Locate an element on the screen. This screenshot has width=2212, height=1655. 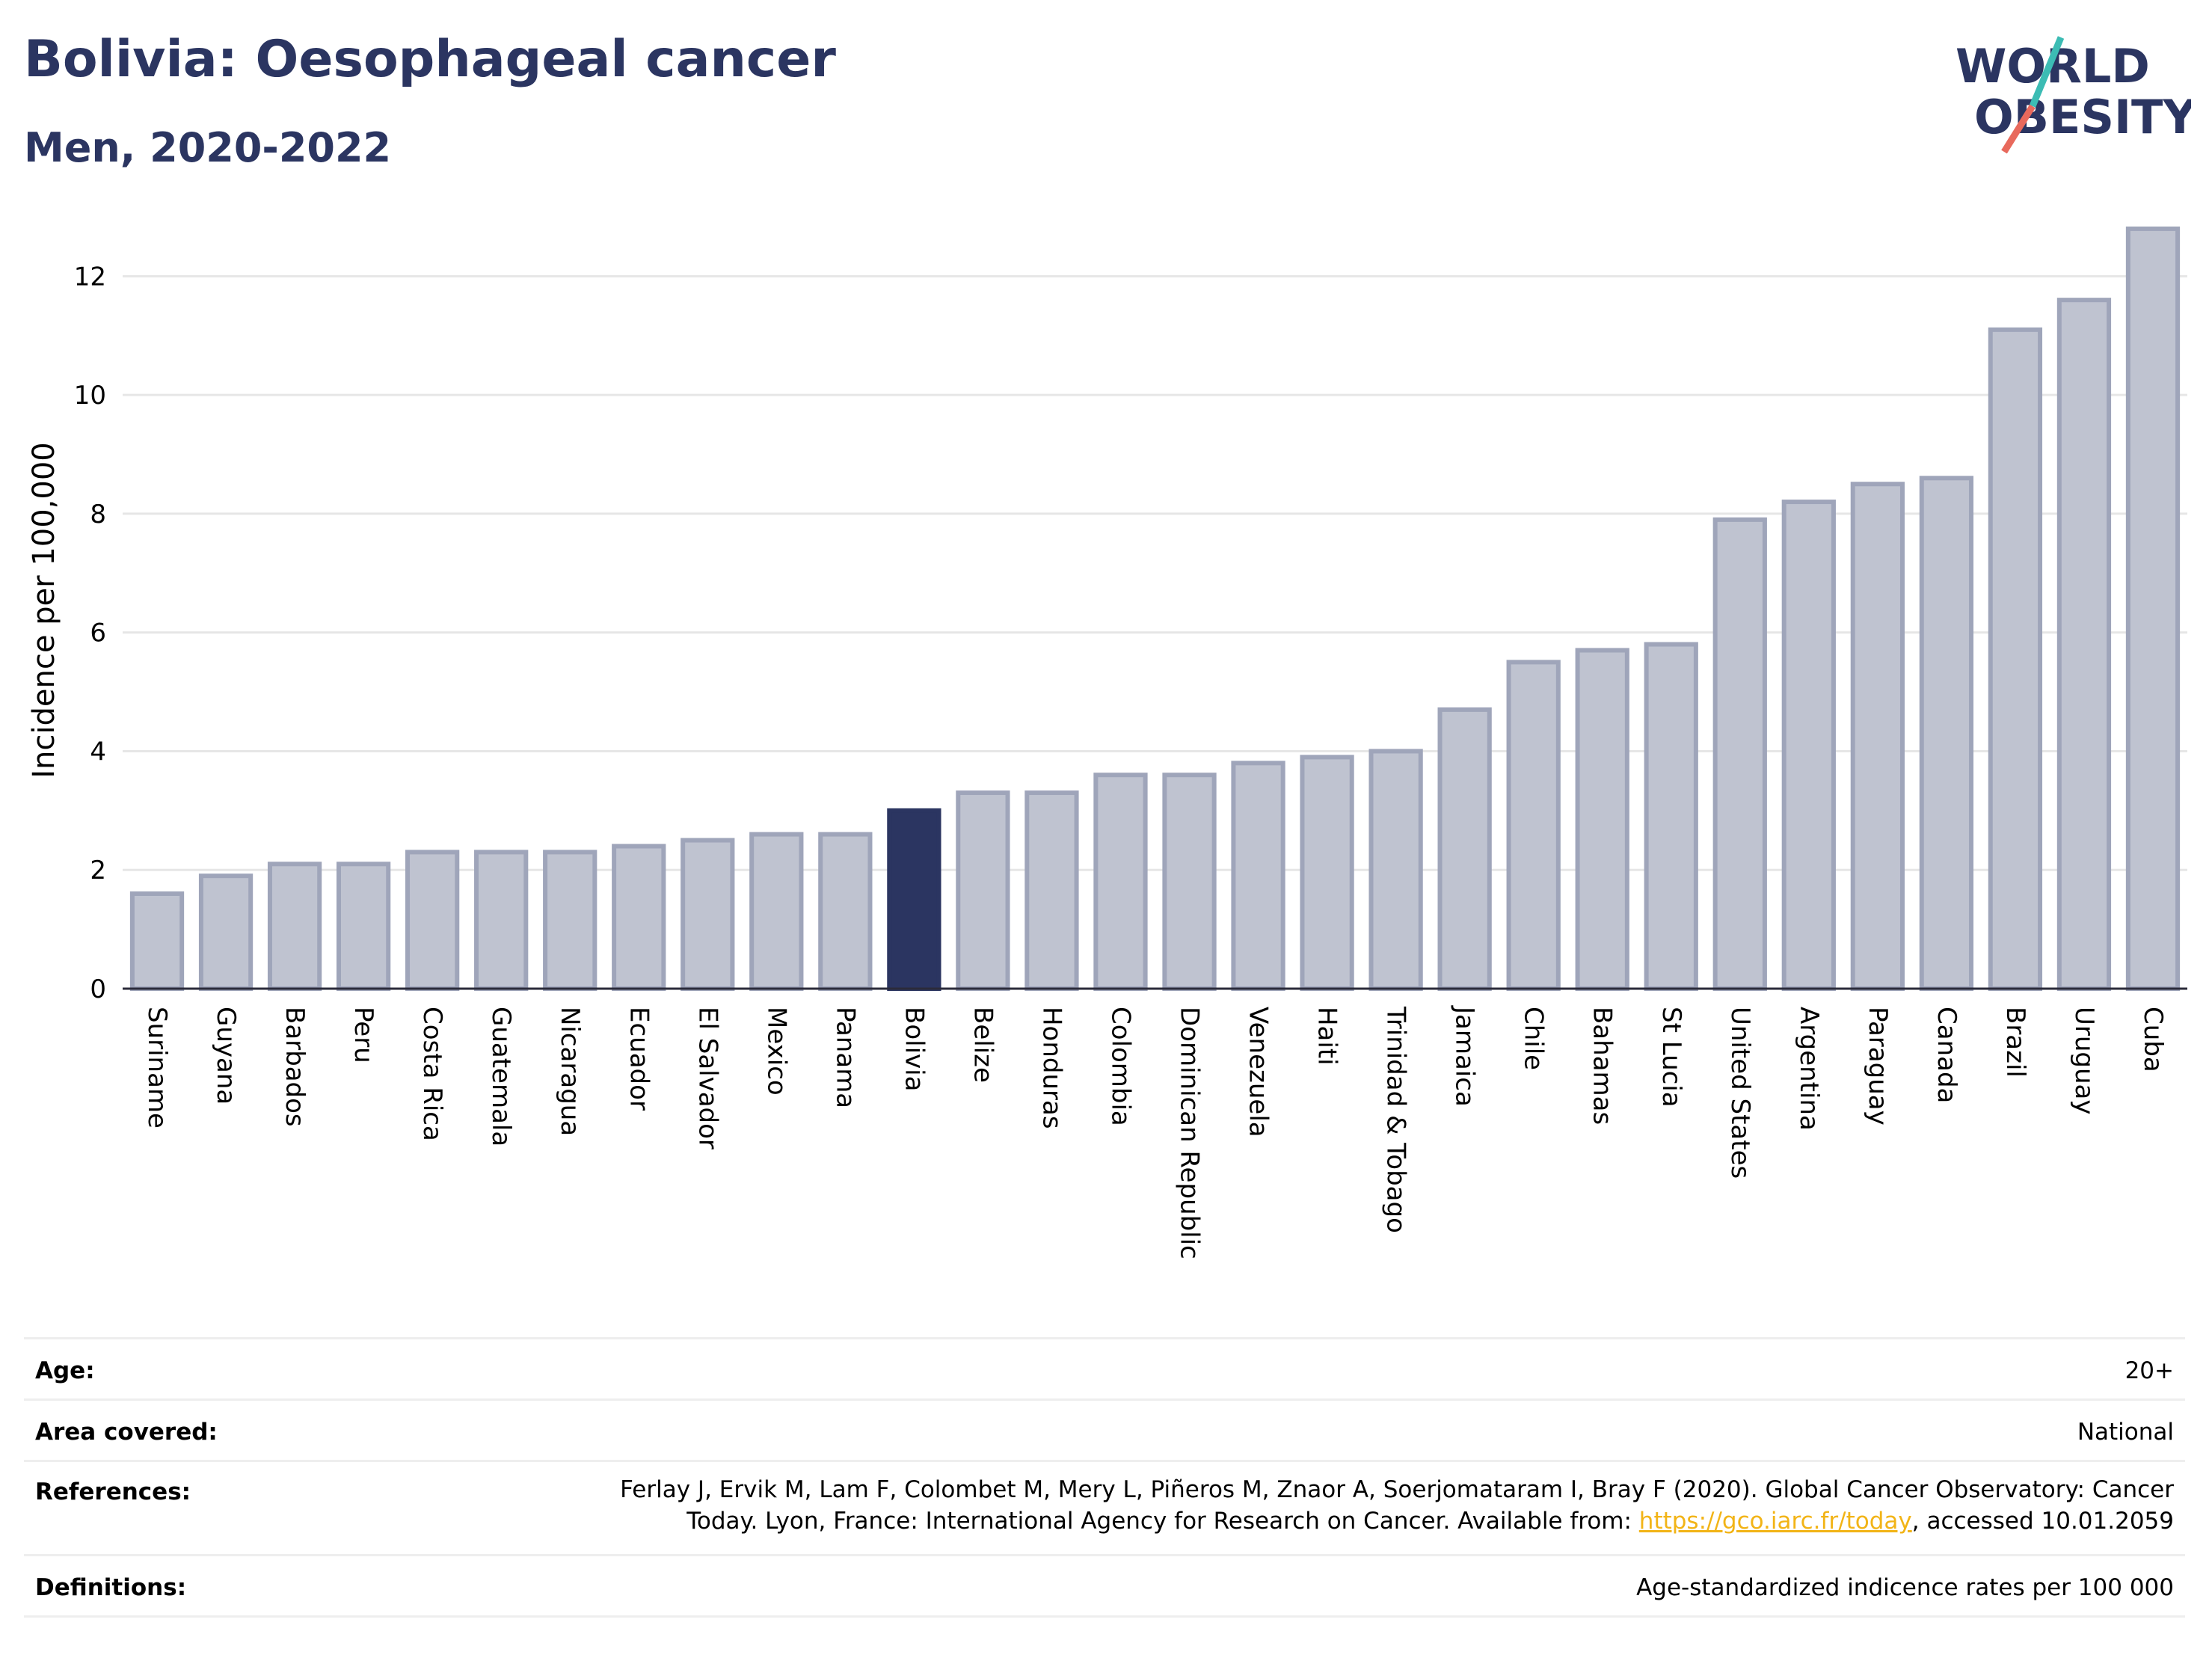
logo-slash-red is located at coordinates (2018, 129).